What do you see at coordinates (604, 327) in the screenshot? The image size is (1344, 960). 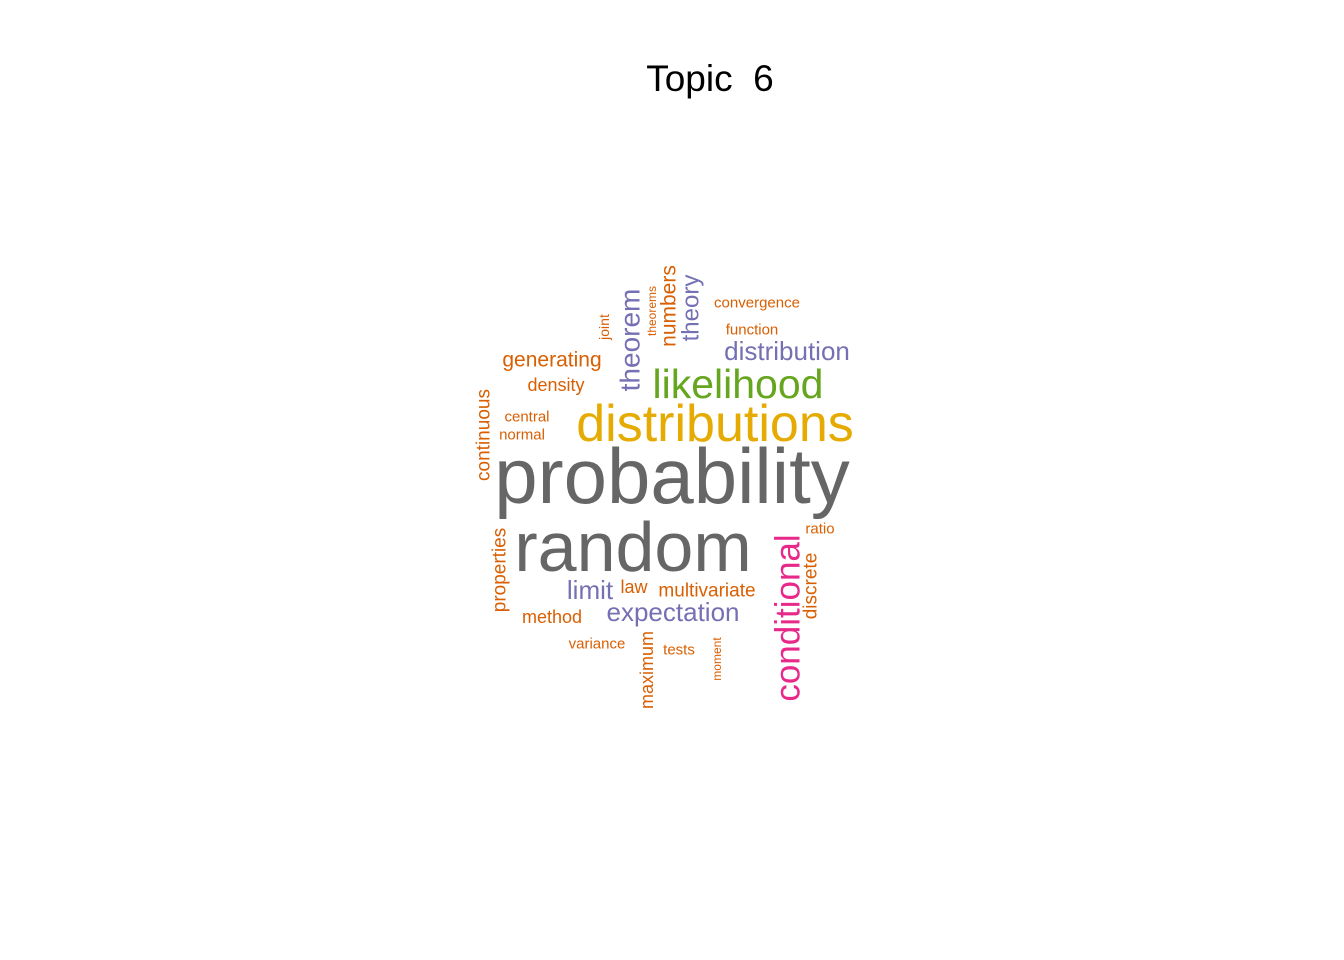 I see `word-joint: joint` at bounding box center [604, 327].